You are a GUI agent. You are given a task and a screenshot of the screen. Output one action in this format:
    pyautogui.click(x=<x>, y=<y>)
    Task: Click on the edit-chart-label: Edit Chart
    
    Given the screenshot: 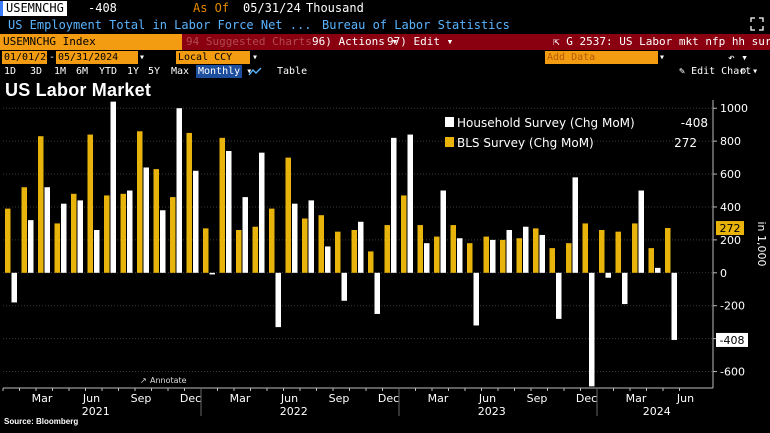 What is the action you would take?
    pyautogui.click(x=721, y=71)
    